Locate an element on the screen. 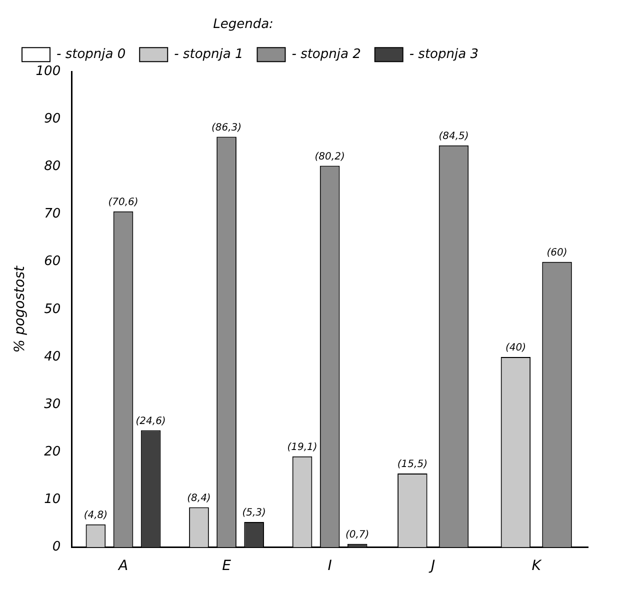 Image resolution: width=619 pixels, height=593 pixels. y-tick-label: 90 is located at coordinates (52, 119).